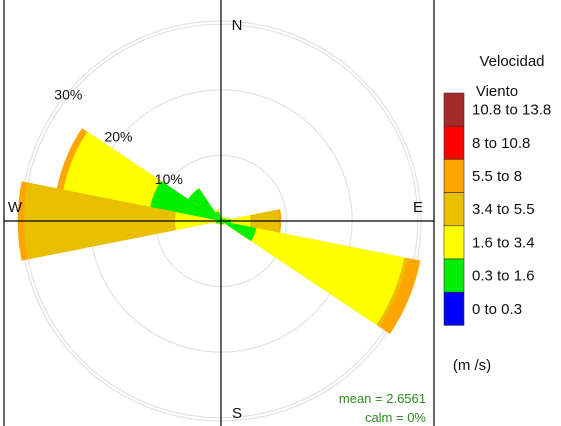  Describe the element at coordinates (511, 61) in the screenshot. I see `legend-title-line1: Velocidad` at that location.